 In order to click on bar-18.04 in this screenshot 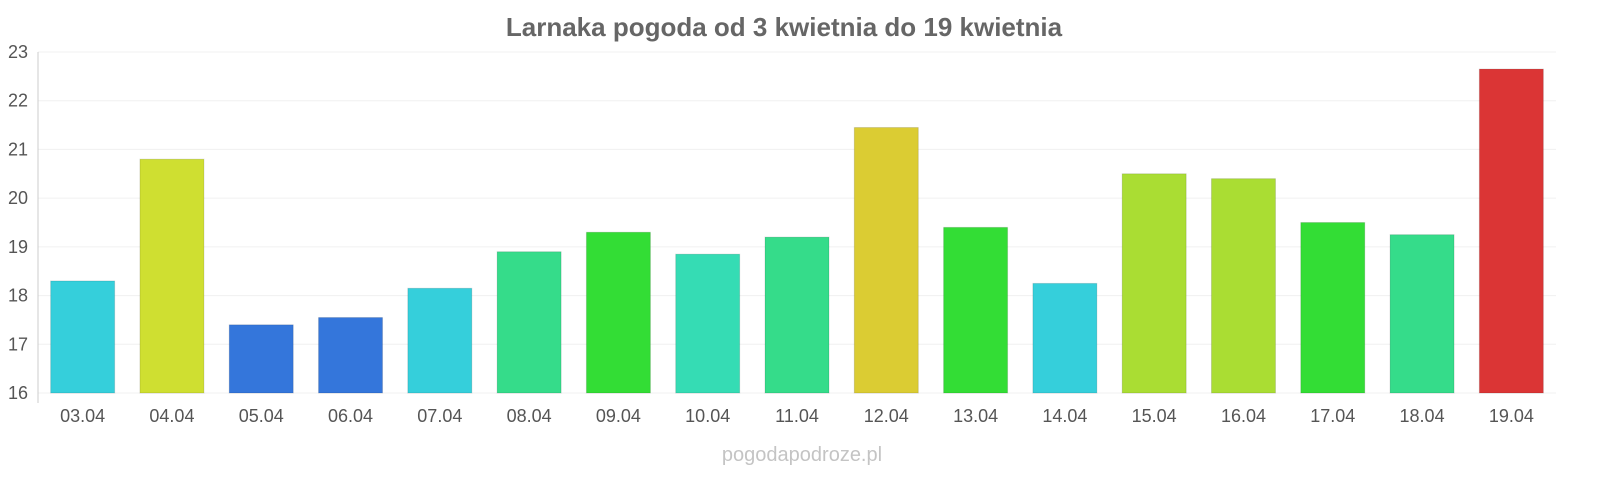, I will do `click(1422, 314)`.